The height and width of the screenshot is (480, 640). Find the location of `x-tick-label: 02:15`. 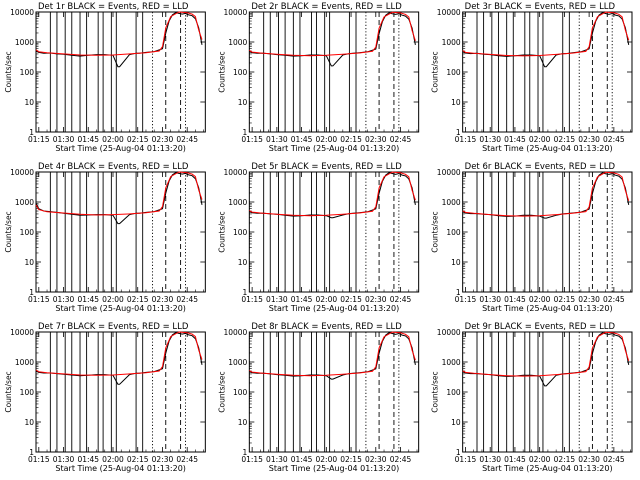

x-tick-label: 02:15 is located at coordinates (565, 459).